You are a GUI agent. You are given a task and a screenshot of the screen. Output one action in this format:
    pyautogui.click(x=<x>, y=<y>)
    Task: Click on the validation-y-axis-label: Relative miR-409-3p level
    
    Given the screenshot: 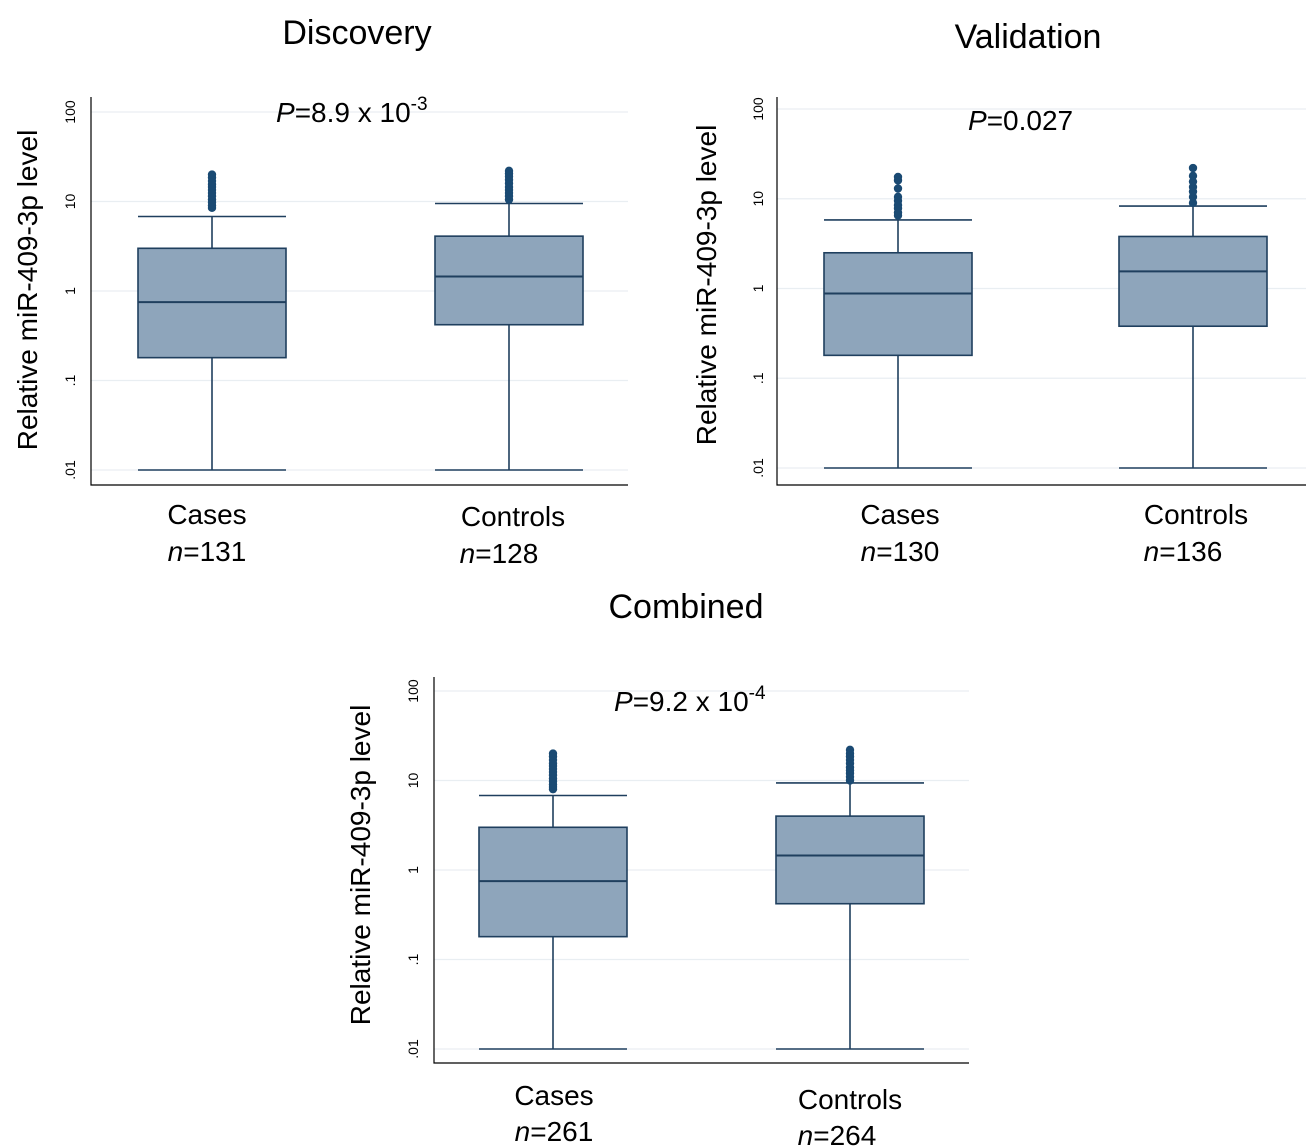 What is the action you would take?
    pyautogui.click(x=706, y=285)
    